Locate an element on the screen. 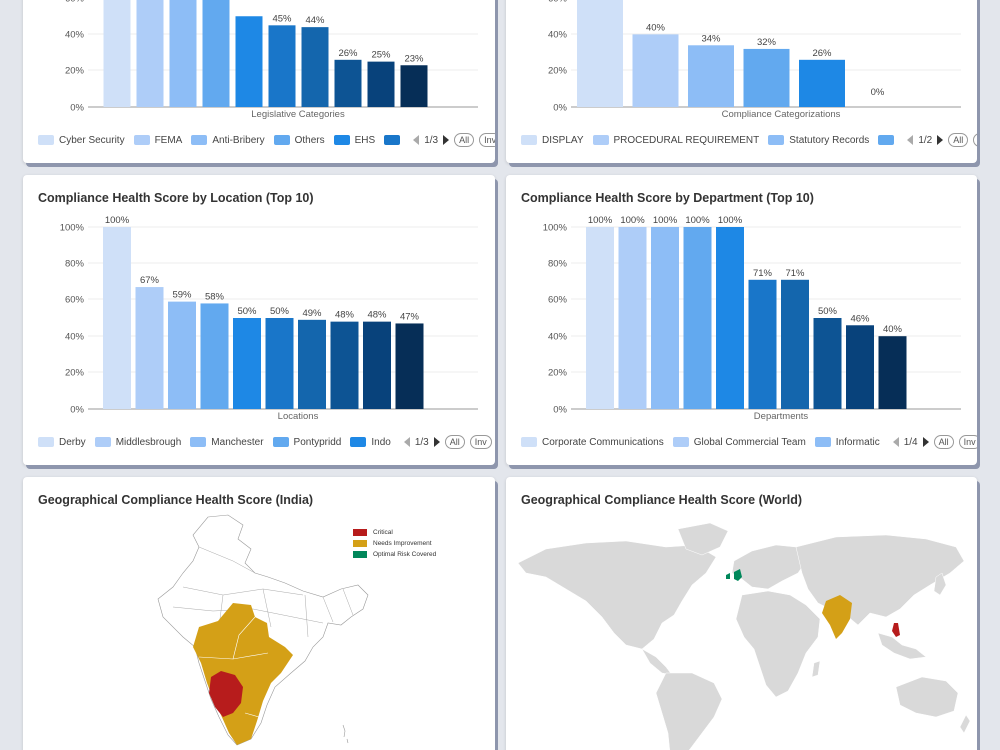 The width and height of the screenshot is (1000, 750). bar-value-label: 59% is located at coordinates (182, 295).